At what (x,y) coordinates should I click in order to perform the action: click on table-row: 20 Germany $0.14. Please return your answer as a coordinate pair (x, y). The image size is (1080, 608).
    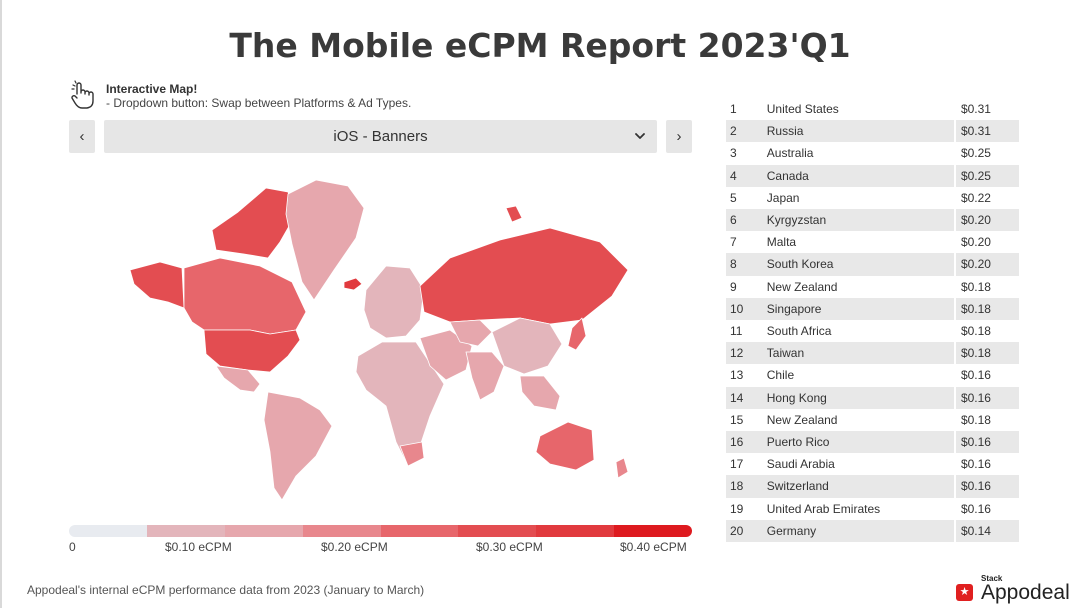
    Looking at the image, I should click on (872, 531).